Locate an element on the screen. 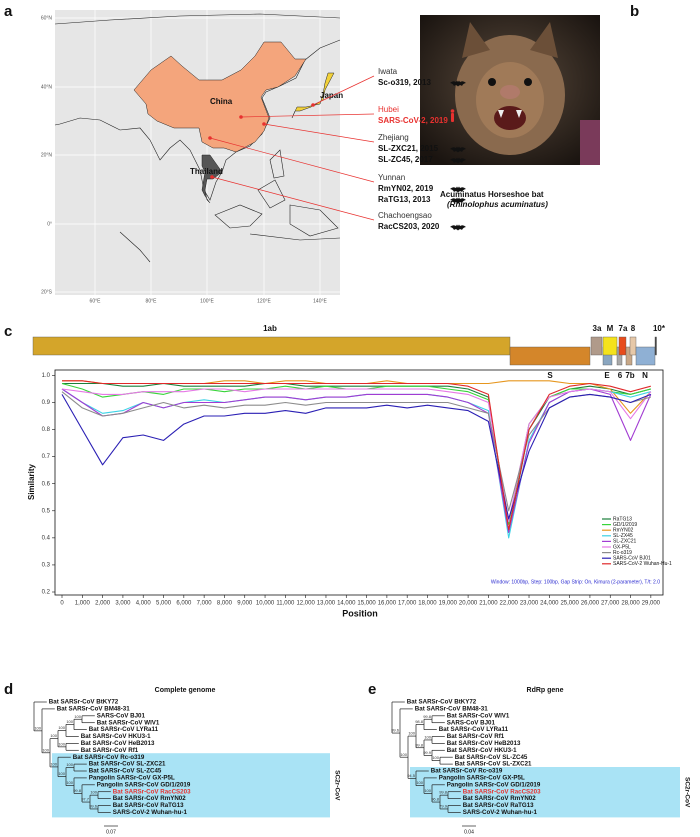 The image size is (700, 837). legend-label: SARS-CoV BJ01 is located at coordinates (632, 559).